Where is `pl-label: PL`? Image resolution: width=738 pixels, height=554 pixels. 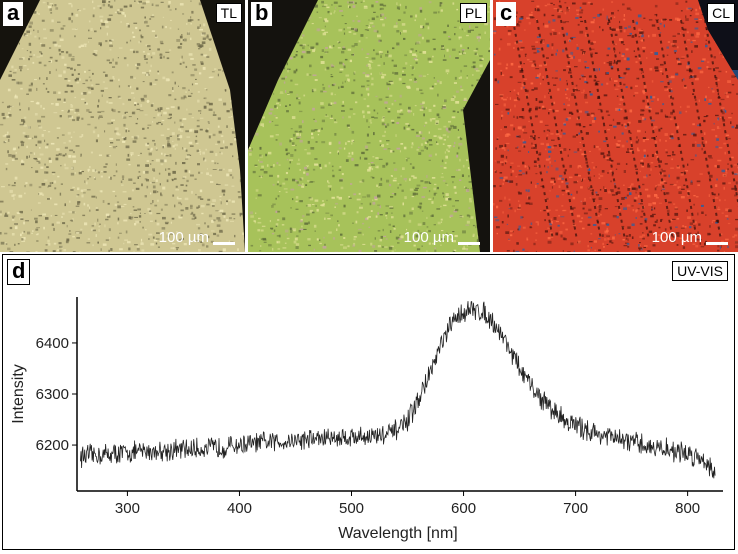 pl-label: PL is located at coordinates (473, 13).